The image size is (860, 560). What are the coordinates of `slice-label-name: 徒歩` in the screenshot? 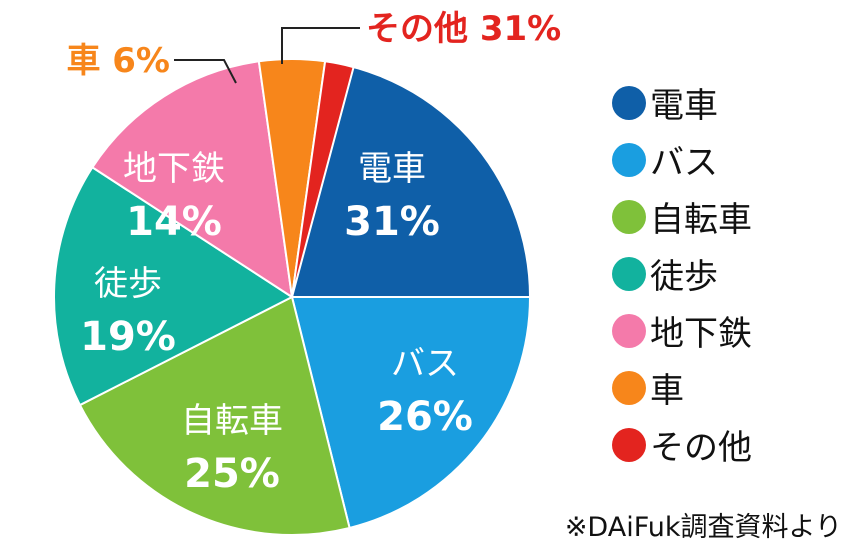 It's located at (128, 284).